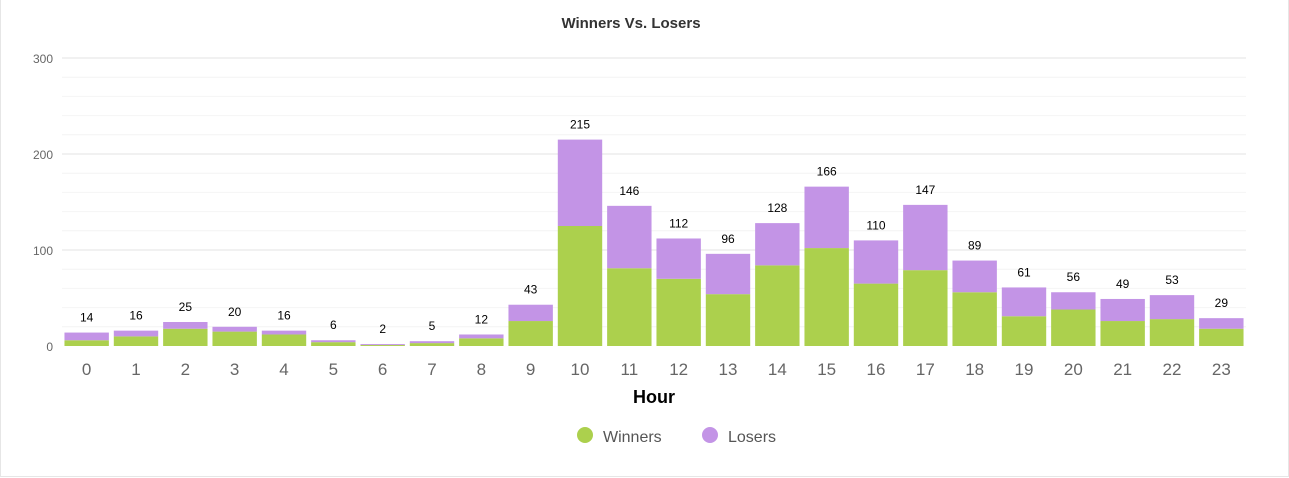 The image size is (1289, 478). Describe the element at coordinates (975, 246) in the screenshot. I see `data-label-total: 89` at that location.